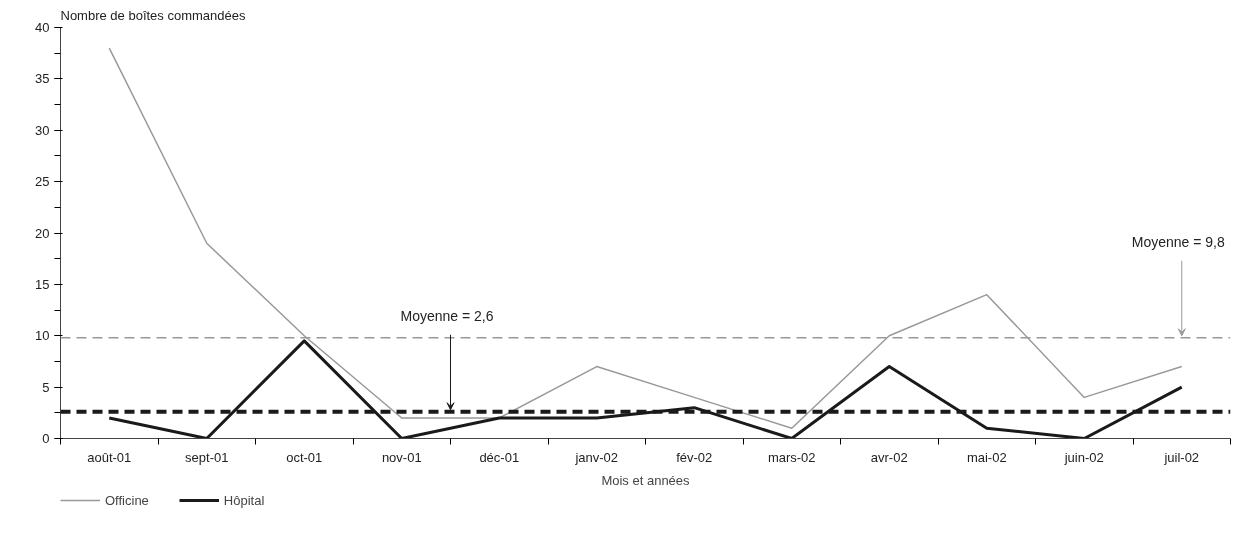 The height and width of the screenshot is (540, 1256). I want to click on x-tick-label: juil-02, so click(1181, 457).